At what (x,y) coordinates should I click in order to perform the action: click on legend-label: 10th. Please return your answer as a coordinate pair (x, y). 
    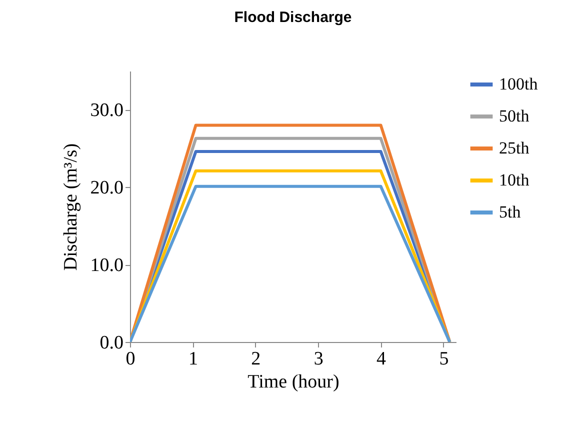
    Looking at the image, I should click on (514, 180).